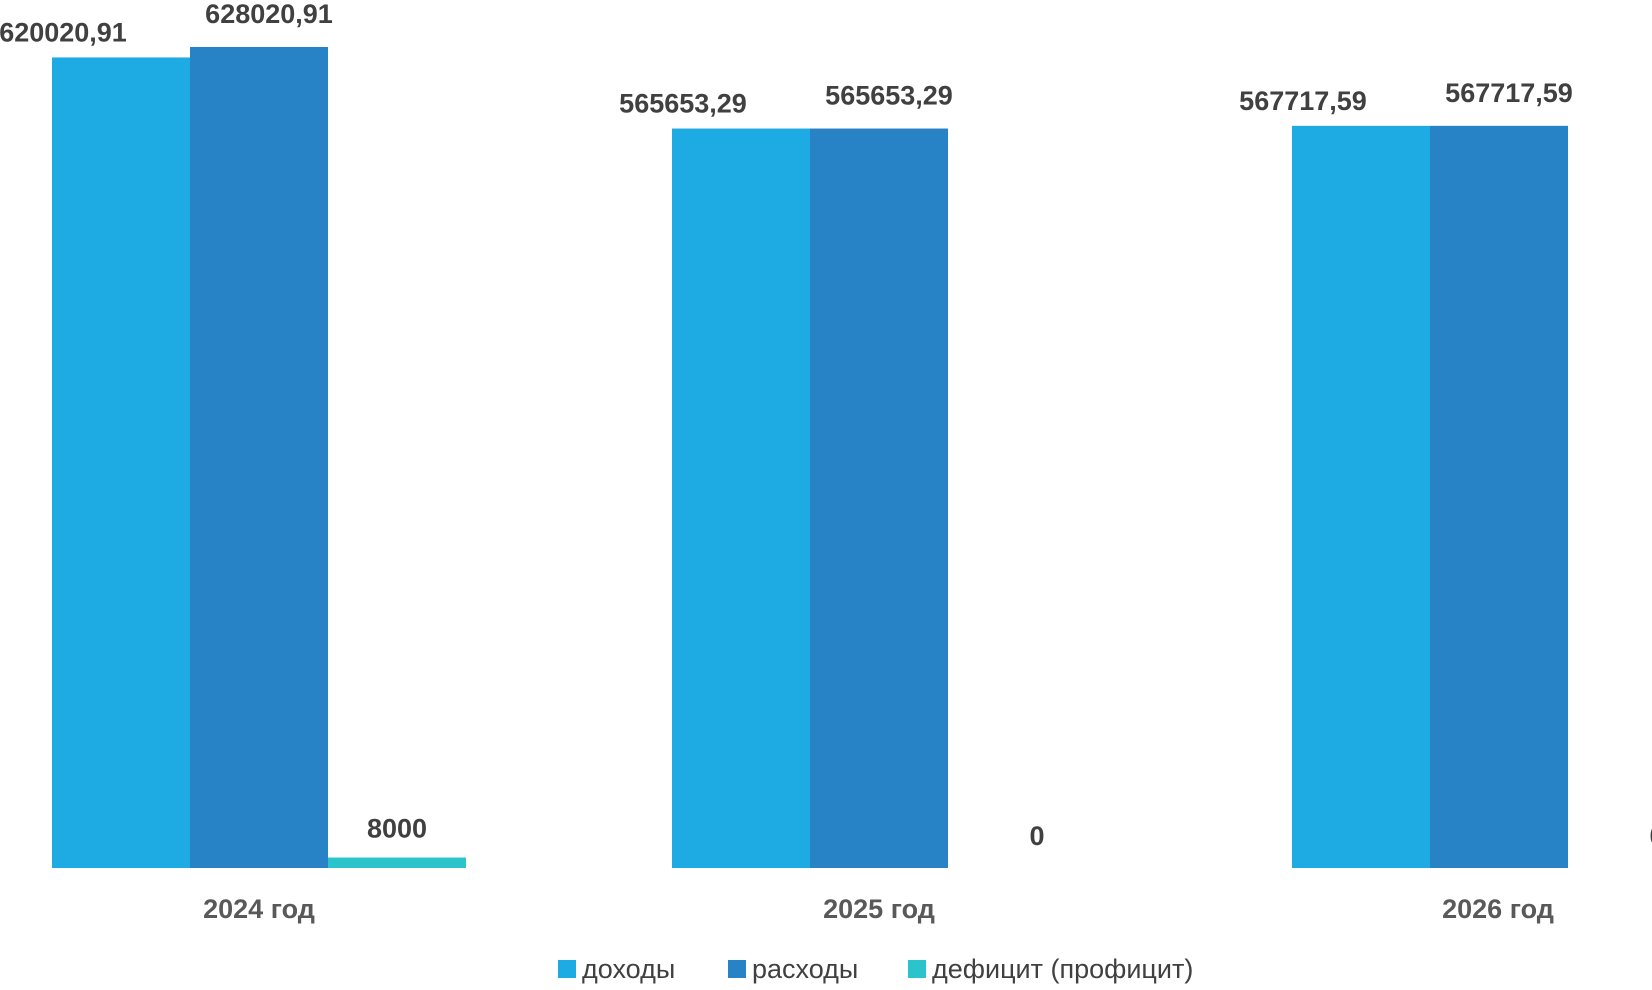 This screenshot has height=990, width=1652. I want to click on value-label-3-2: 0, so click(1036, 836).